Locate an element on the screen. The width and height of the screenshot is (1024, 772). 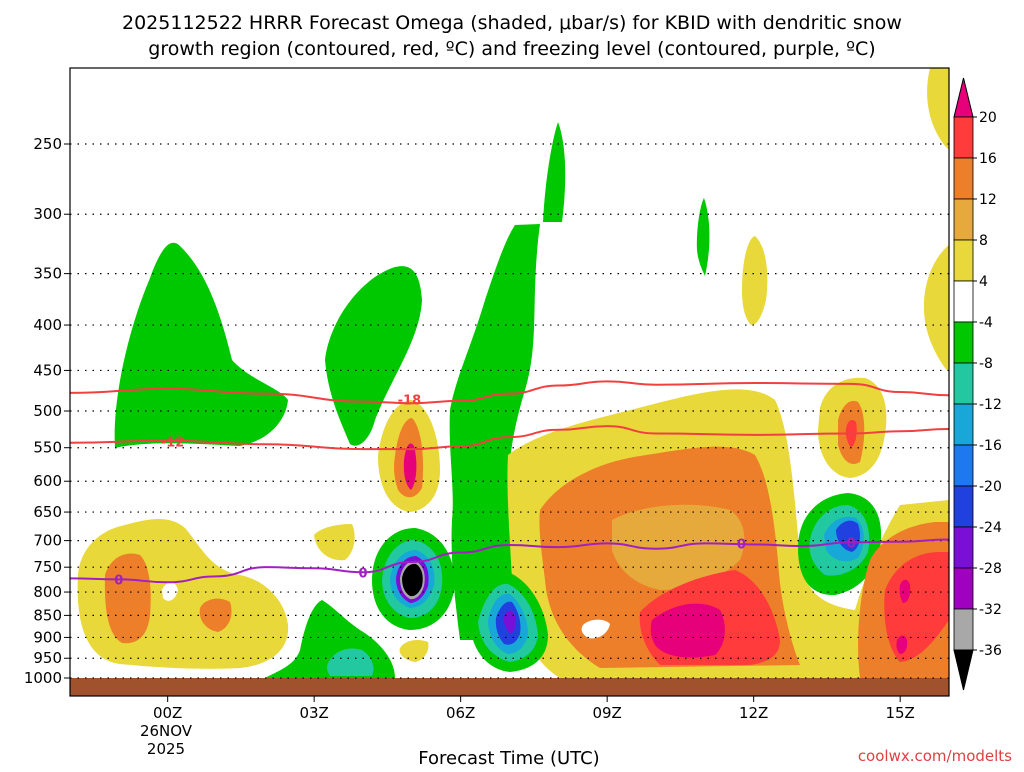
colorbar-label-11: -28 is located at coordinates (990, 569).